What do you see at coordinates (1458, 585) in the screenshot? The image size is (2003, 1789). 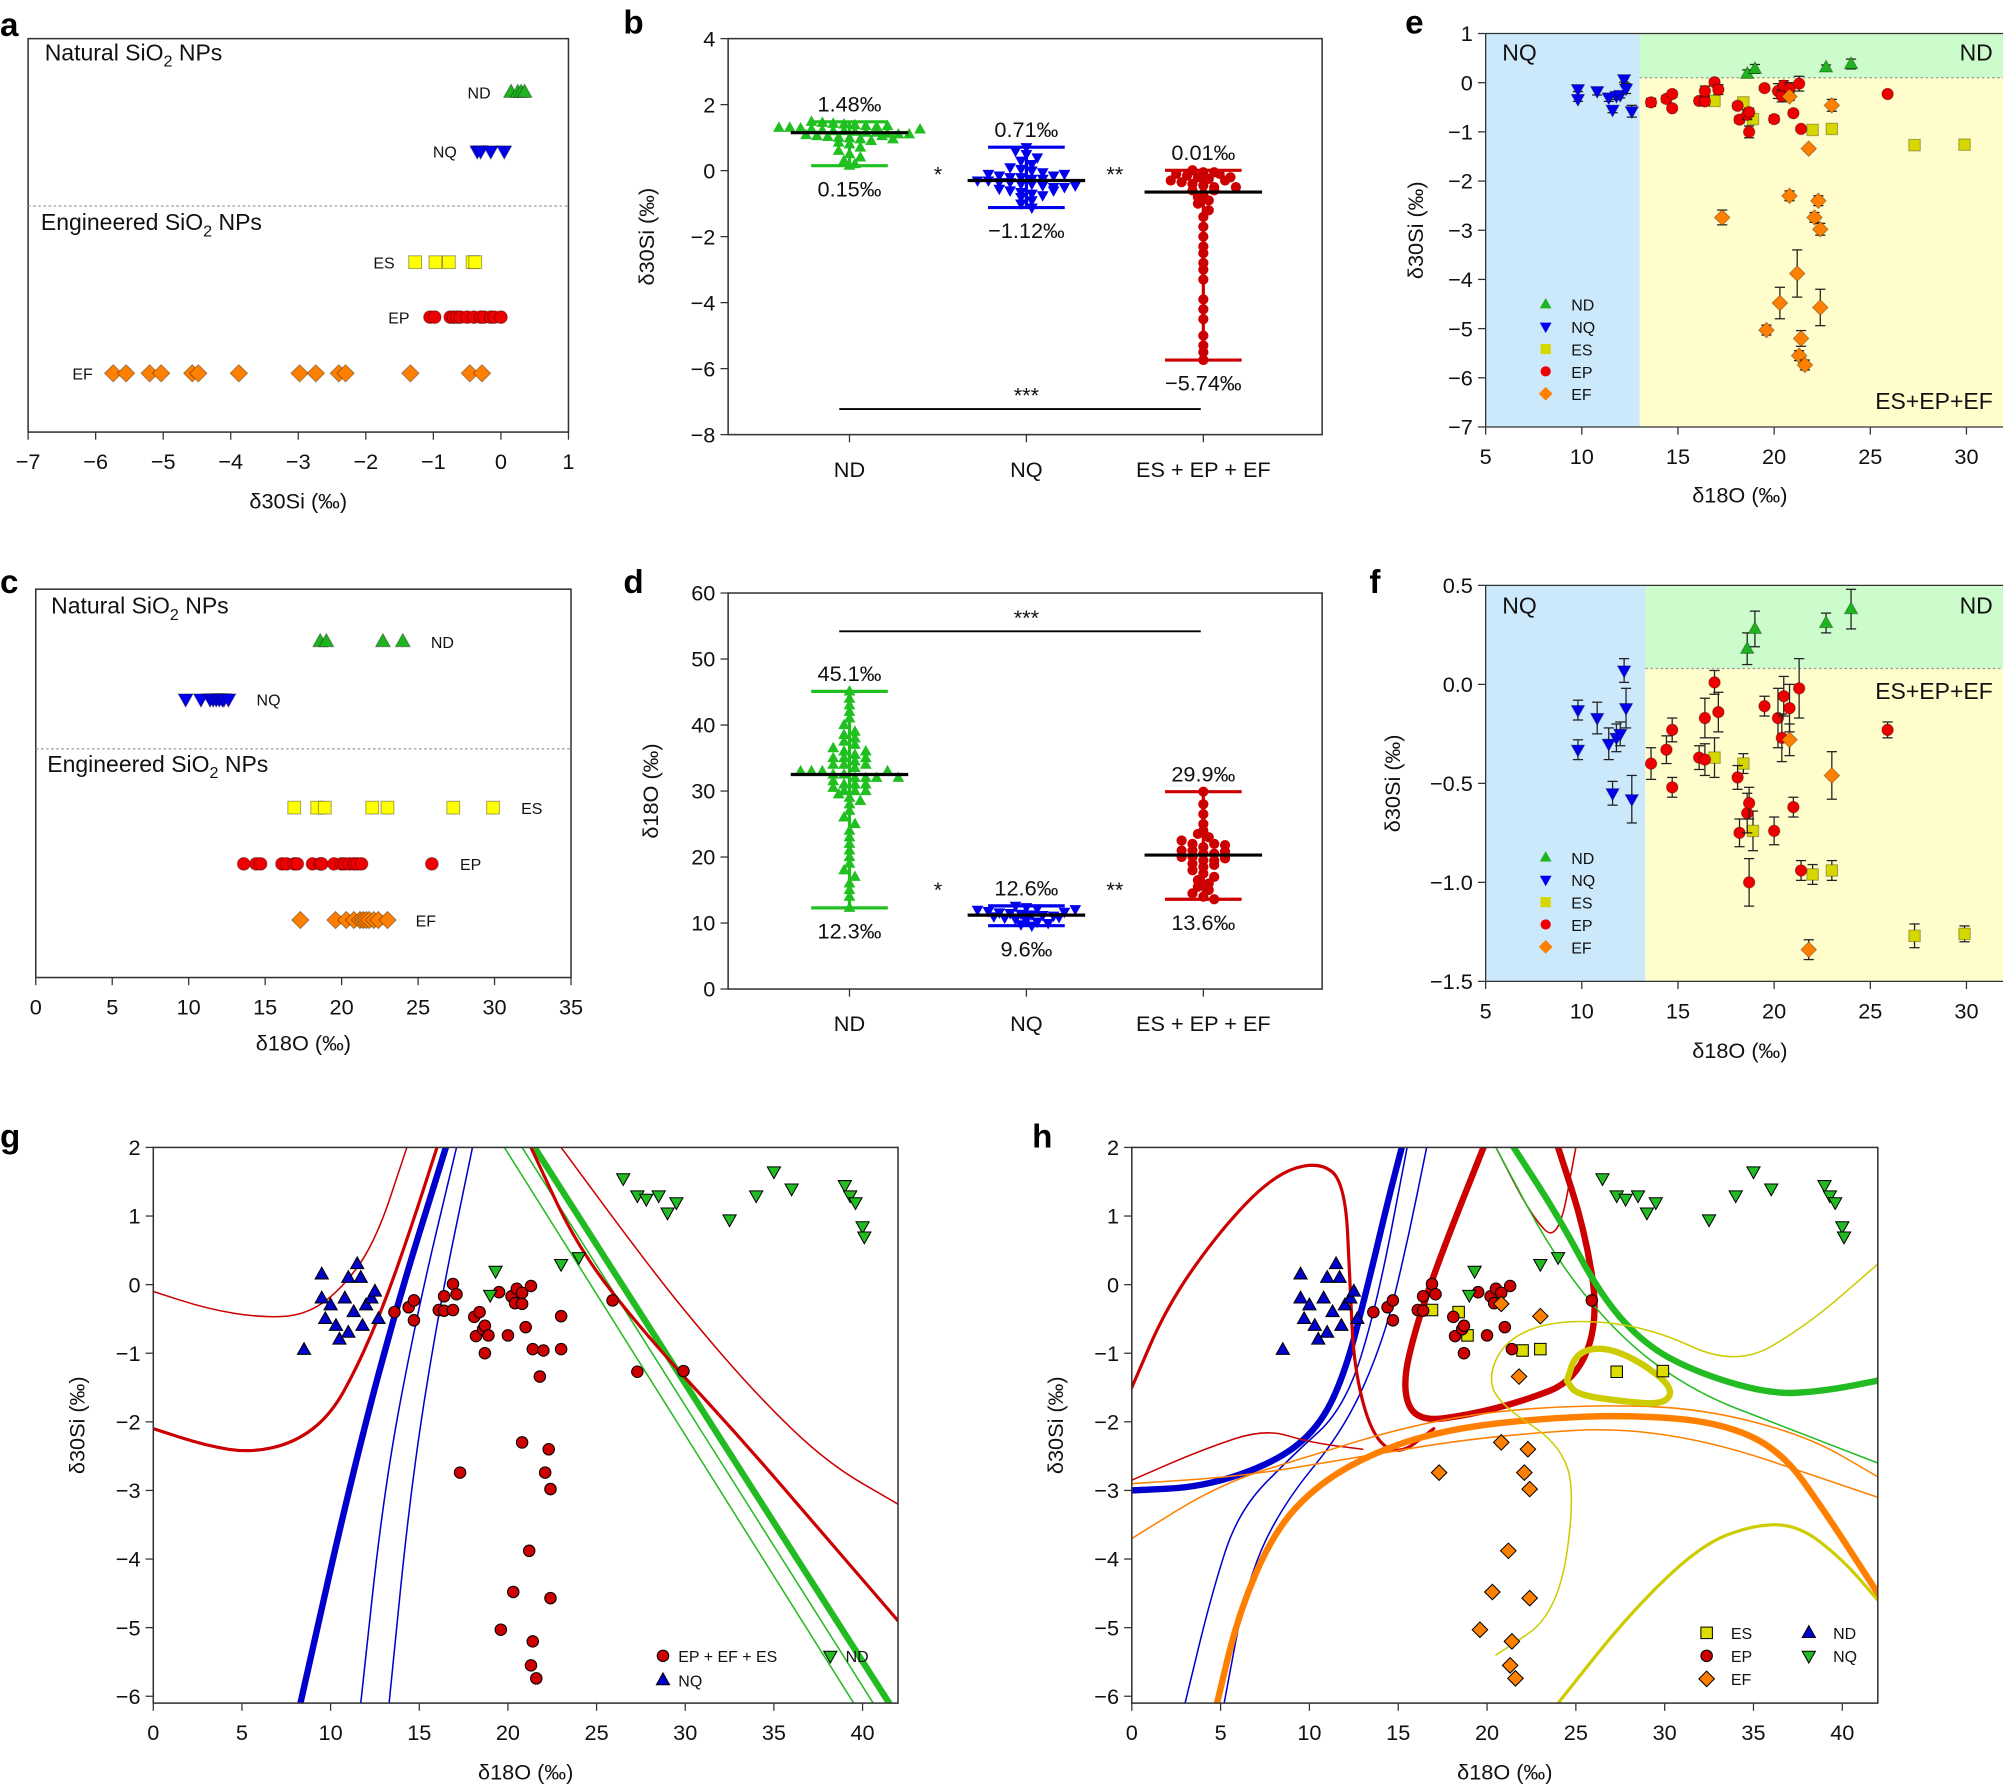 I see `y-tick-label: 0.5` at bounding box center [1458, 585].